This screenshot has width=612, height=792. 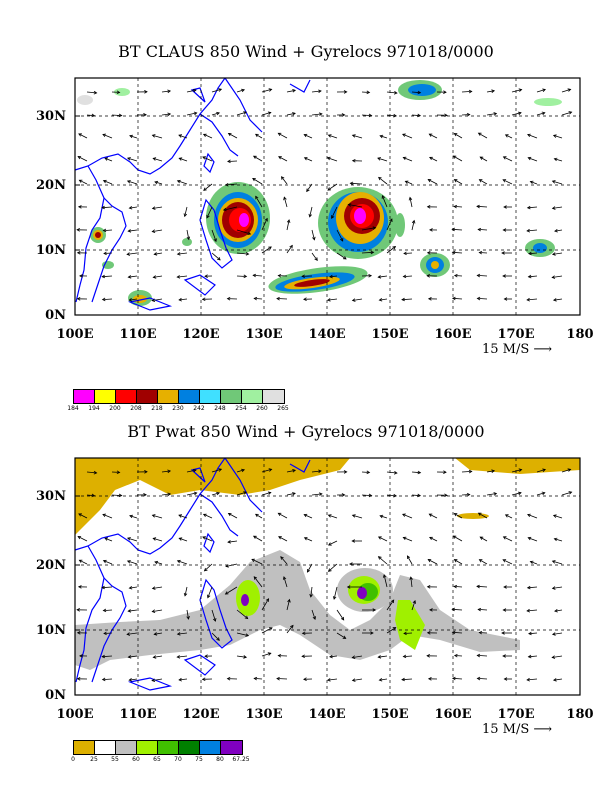 I want to click on x-tick-label: 170E, so click(x=515, y=713).